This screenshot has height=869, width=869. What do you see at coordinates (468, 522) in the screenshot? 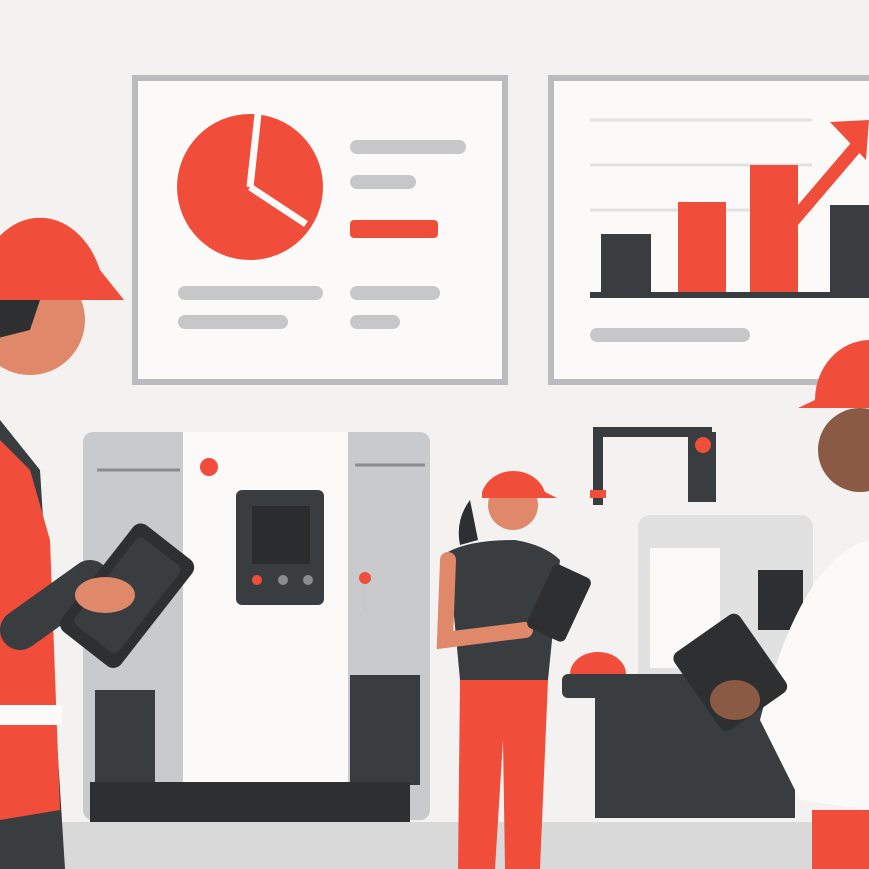
I see `hair` at bounding box center [468, 522].